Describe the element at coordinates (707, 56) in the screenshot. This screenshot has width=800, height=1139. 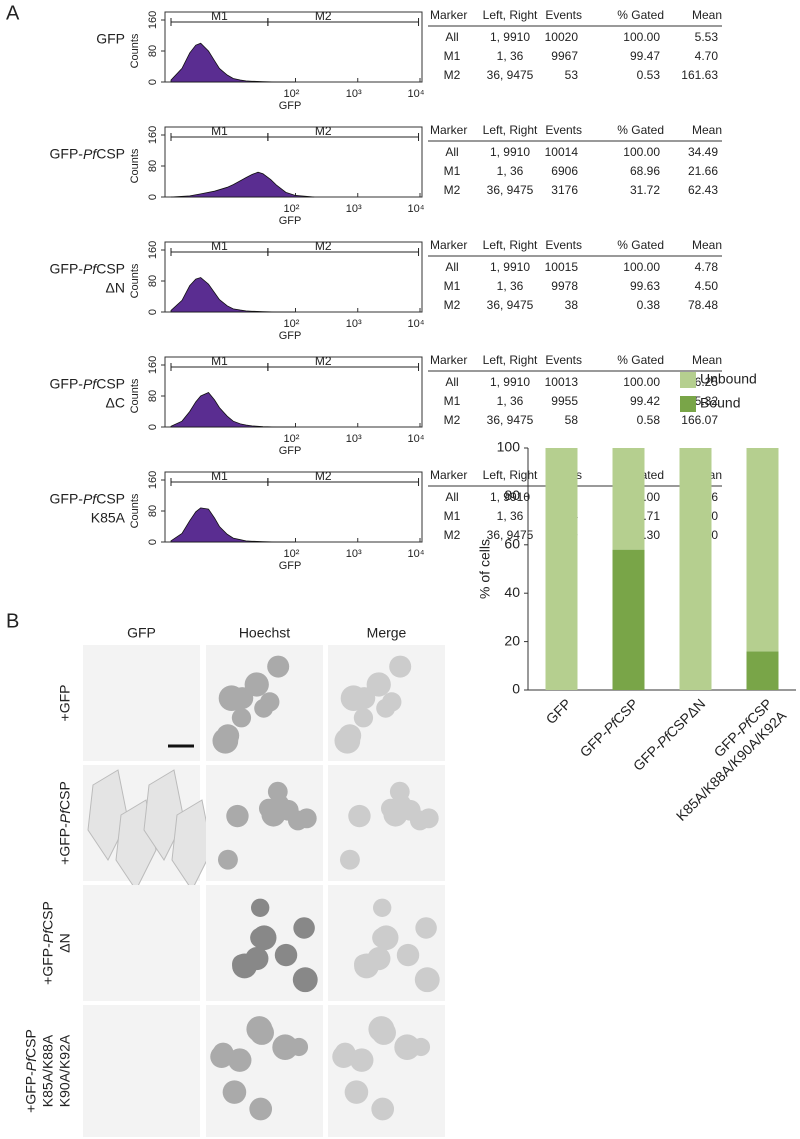
I see `table-cell: 4.70` at that location.